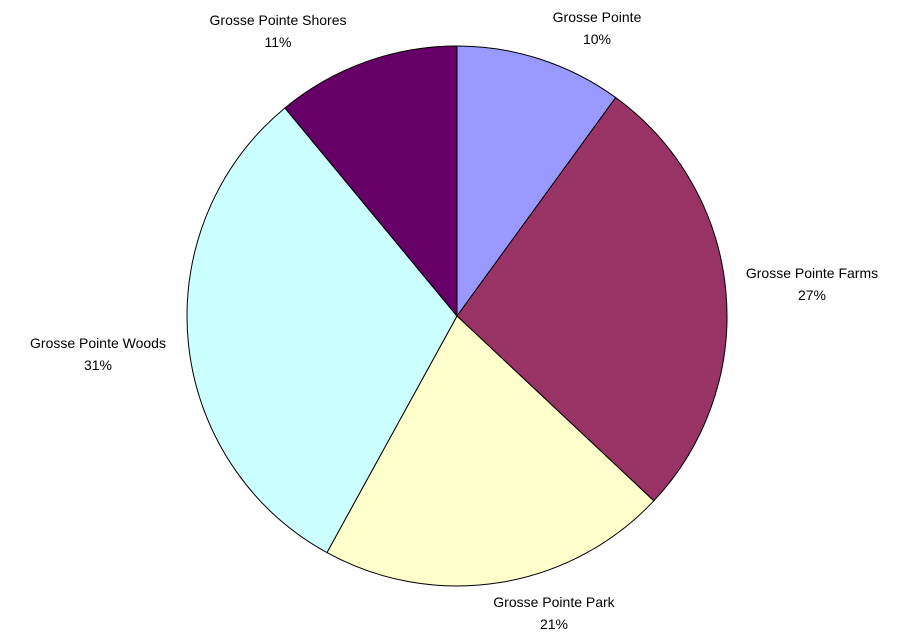  Describe the element at coordinates (98, 365) in the screenshot. I see `slice-percent-grosse-pointe-woods: 31%` at that location.